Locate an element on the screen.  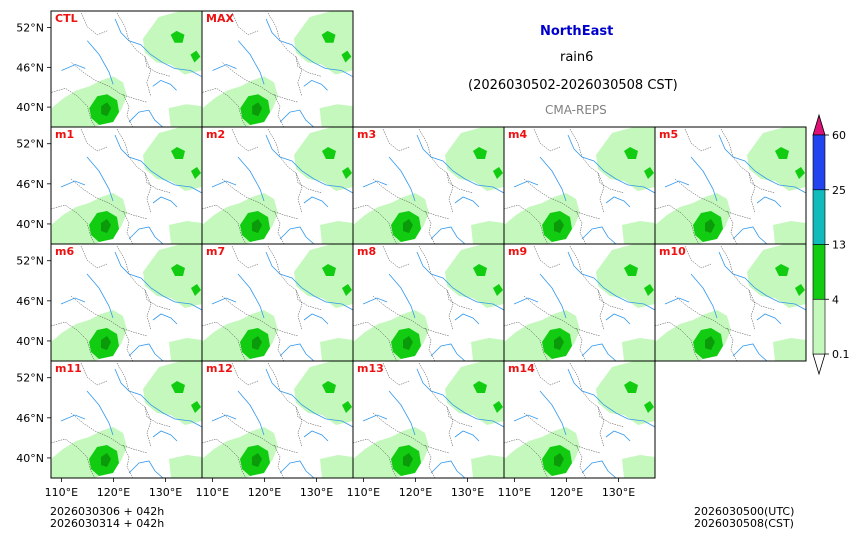
panel-label: m3 is located at coordinates (366, 134).